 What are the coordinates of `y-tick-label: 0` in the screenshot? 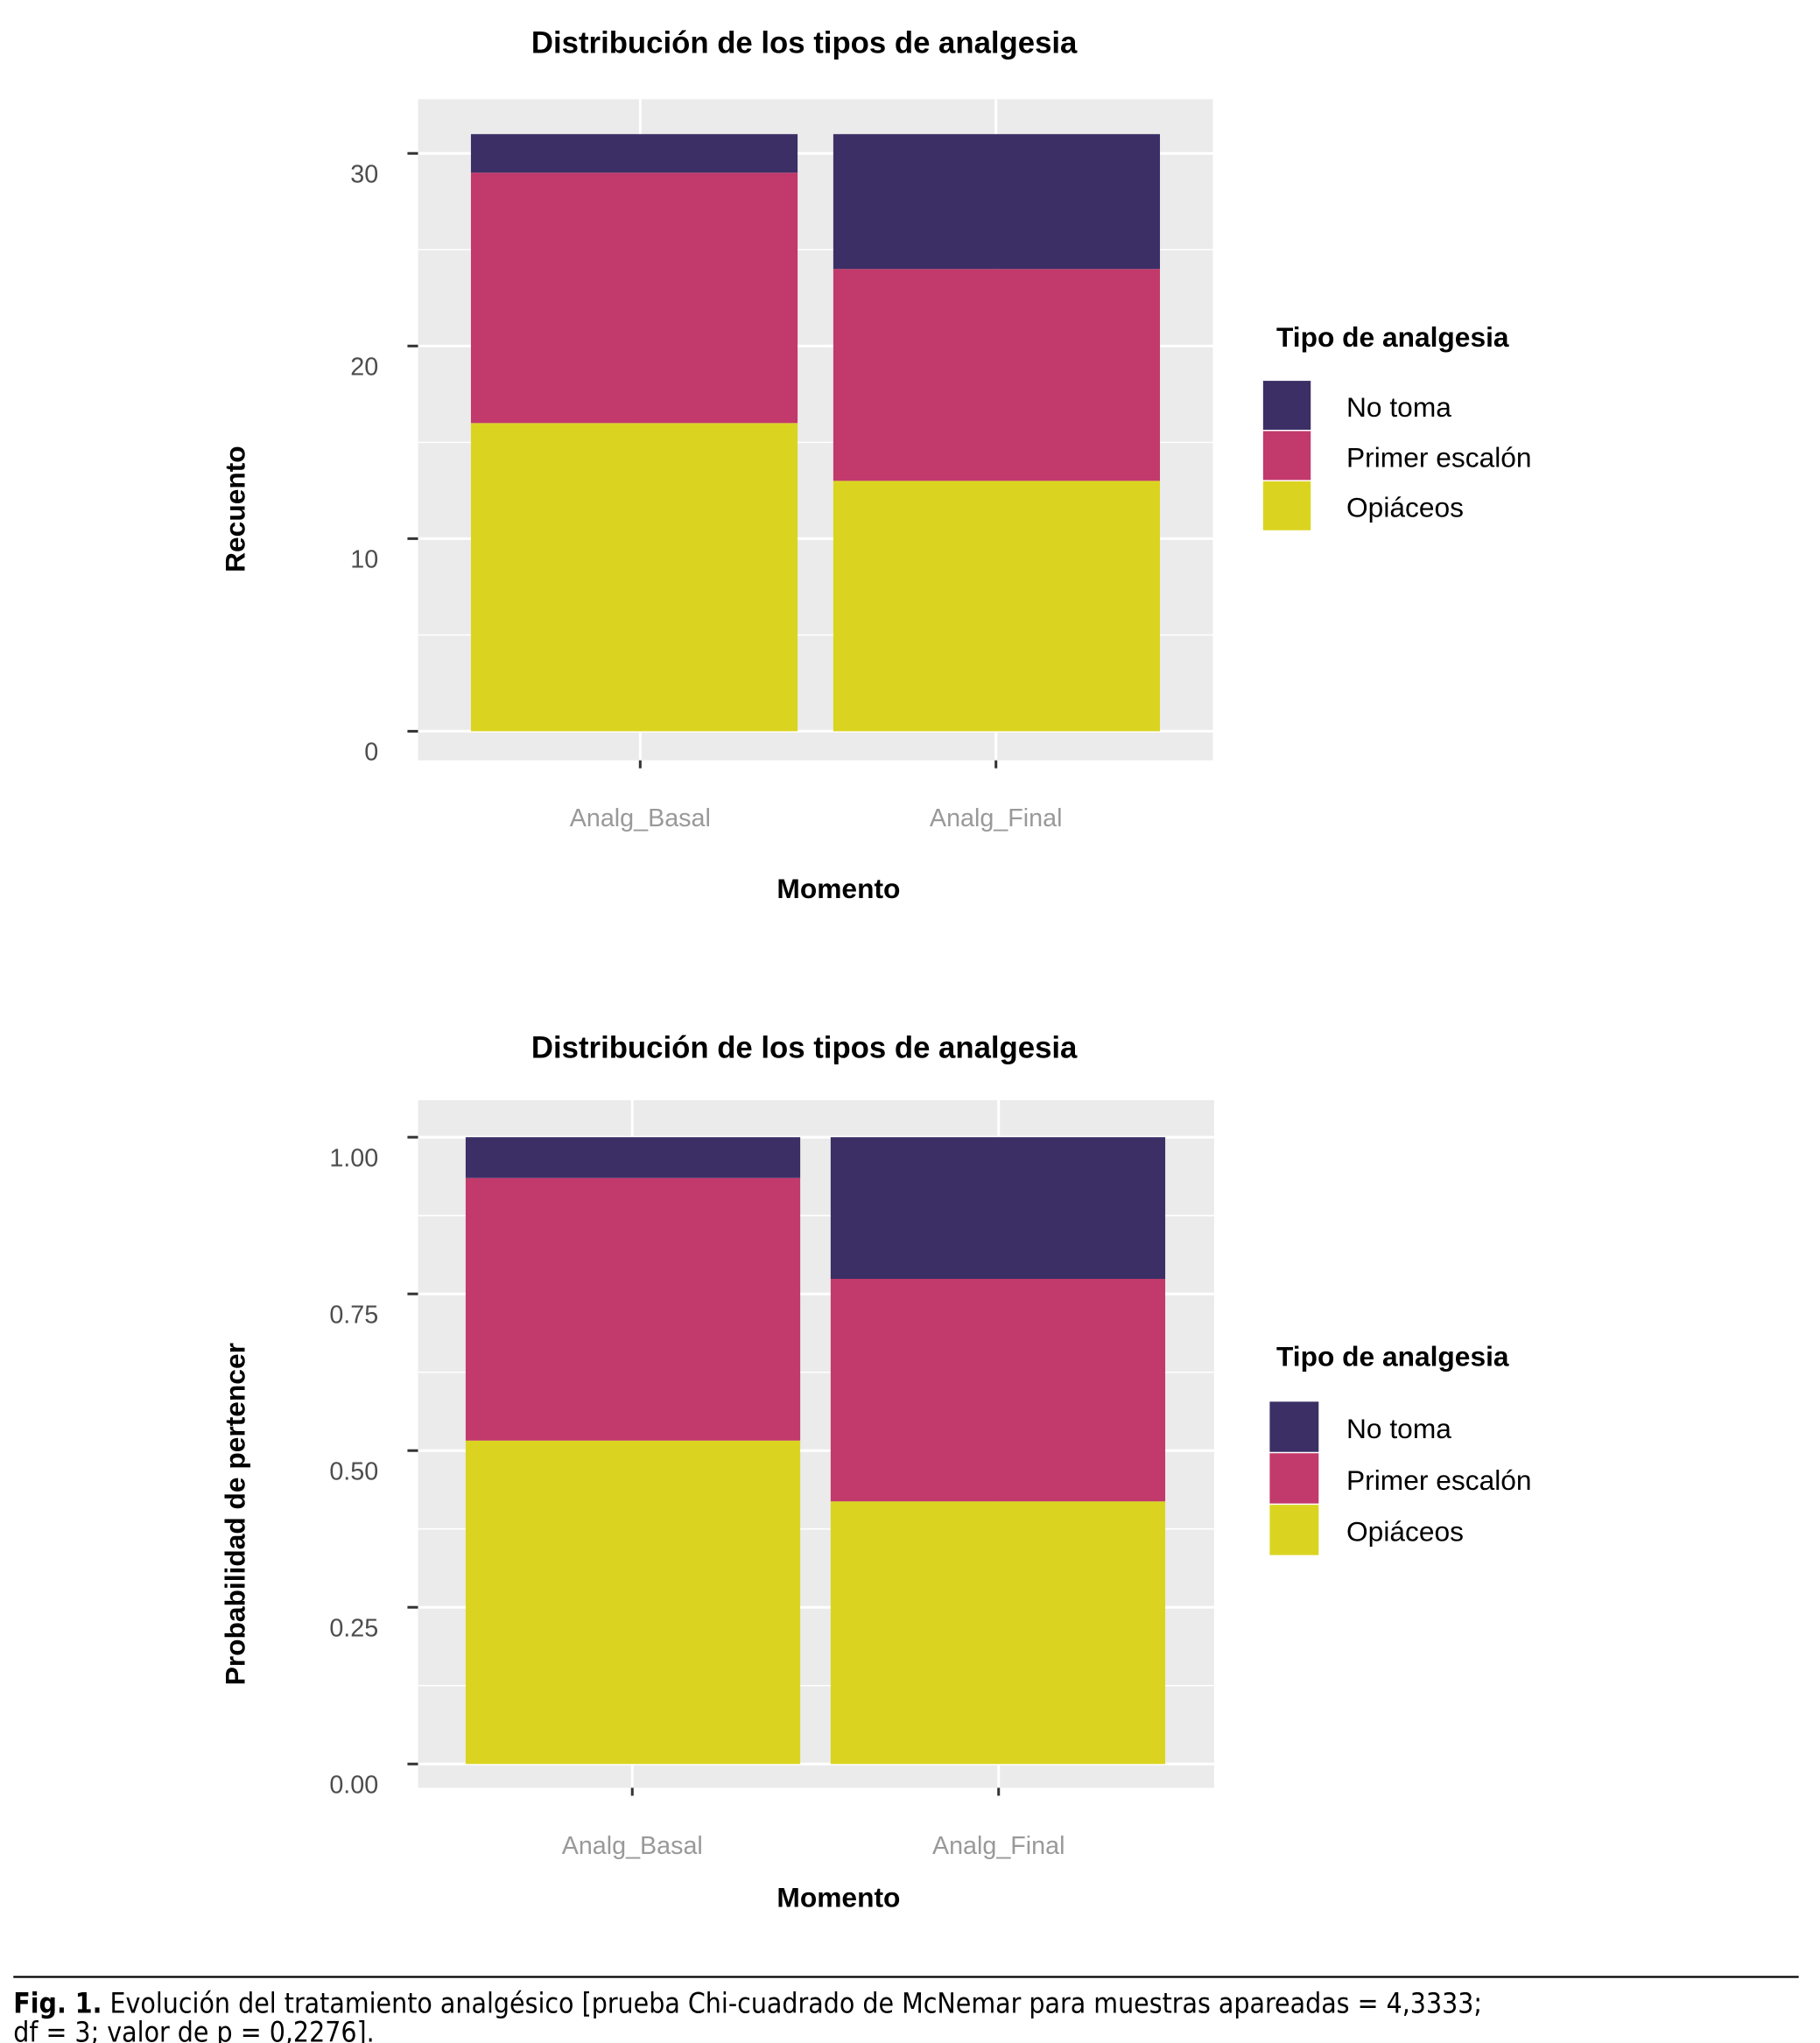 It's located at (371, 753).